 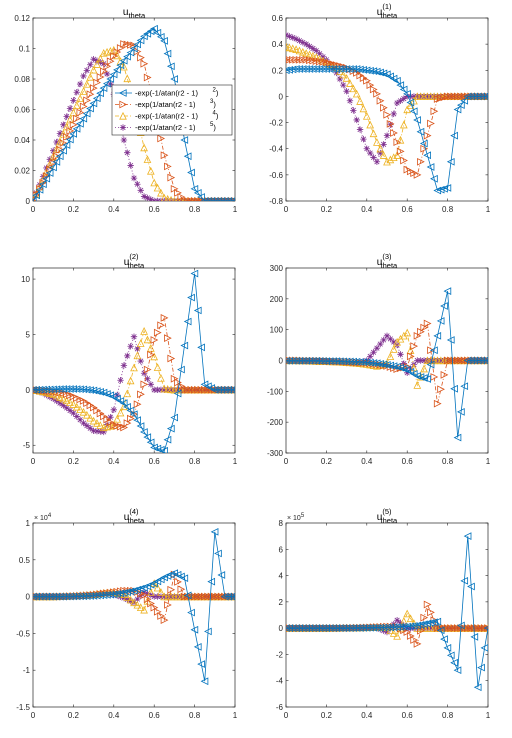 I want to click on y-tick-label: 0.1, so click(x=25, y=49).